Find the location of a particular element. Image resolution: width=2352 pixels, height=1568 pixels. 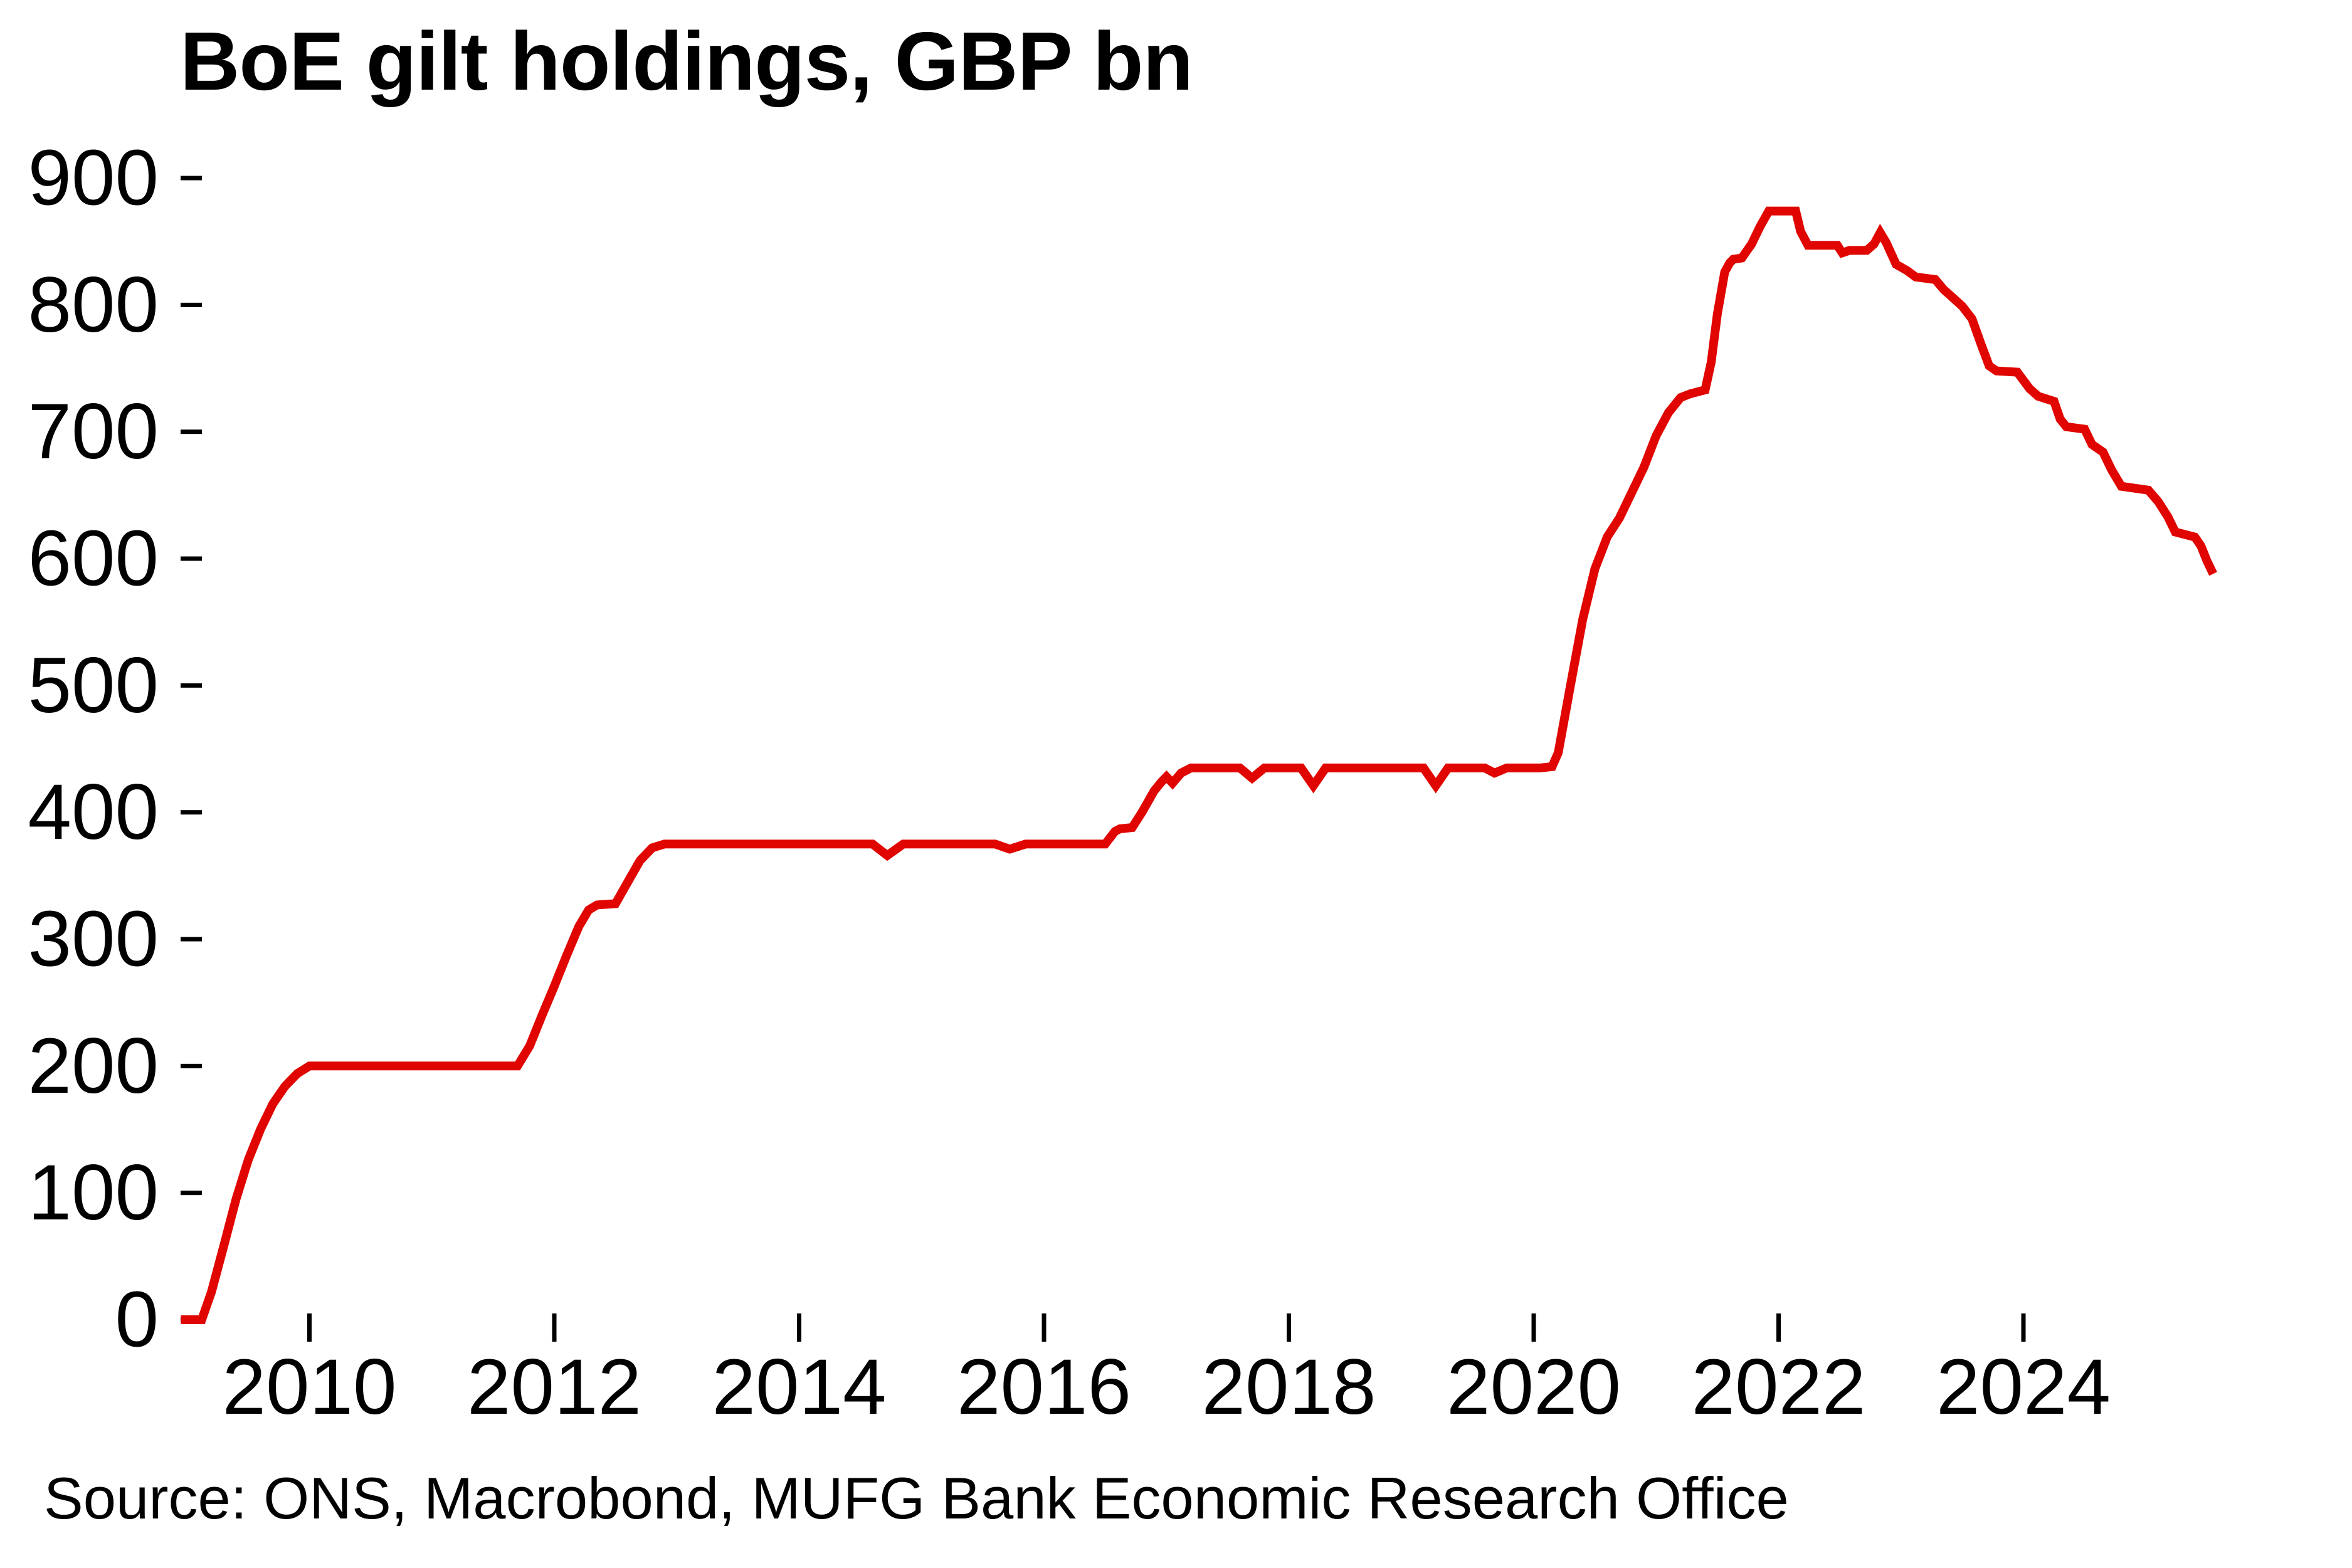

y-tick-label: 400 is located at coordinates (93, 813).